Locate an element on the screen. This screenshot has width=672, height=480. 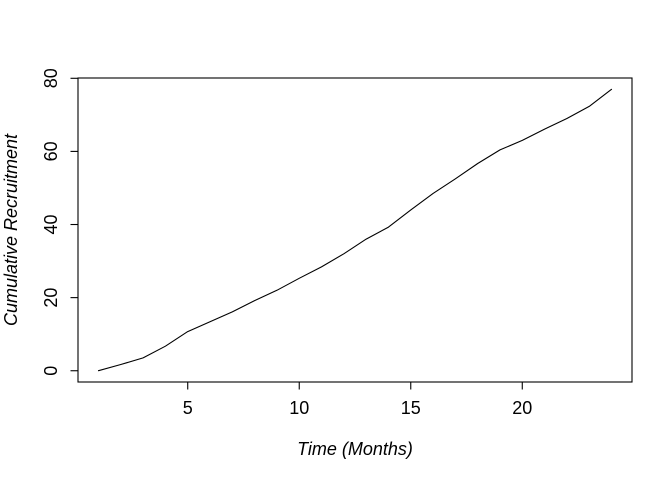
y-axis-tick-label: 40 is located at coordinates (51, 225).